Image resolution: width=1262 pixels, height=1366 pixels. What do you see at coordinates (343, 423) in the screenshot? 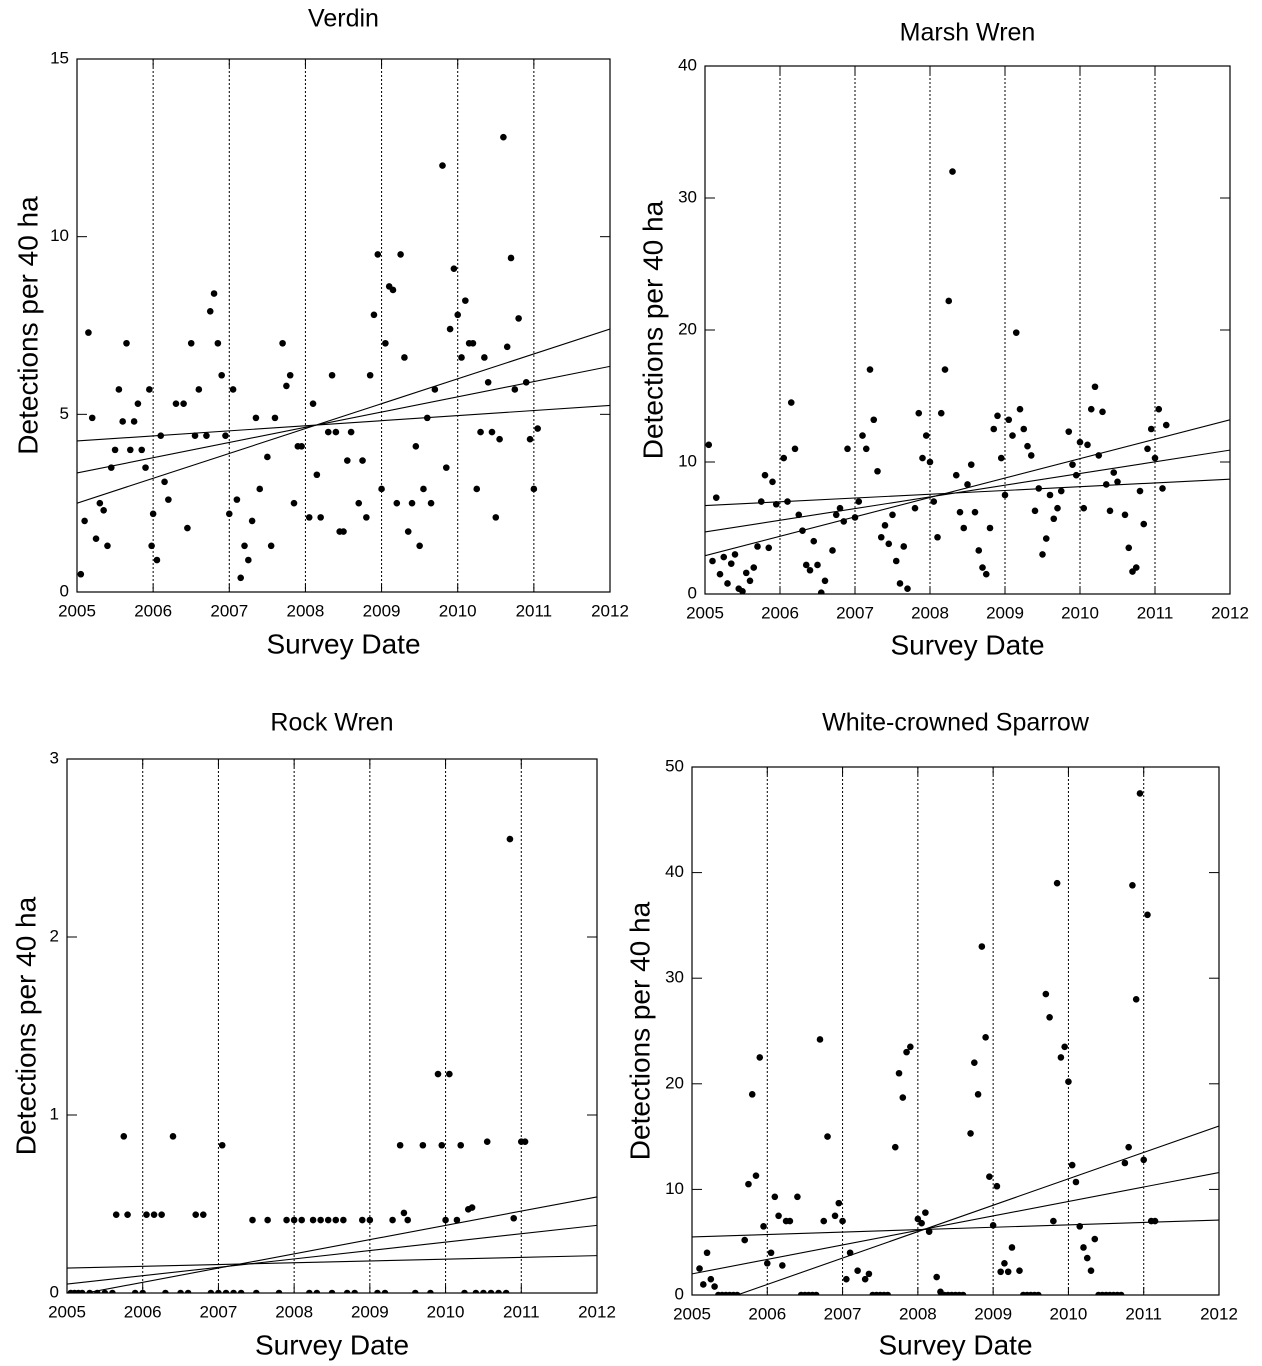
I see `trend-line` at bounding box center [343, 423].